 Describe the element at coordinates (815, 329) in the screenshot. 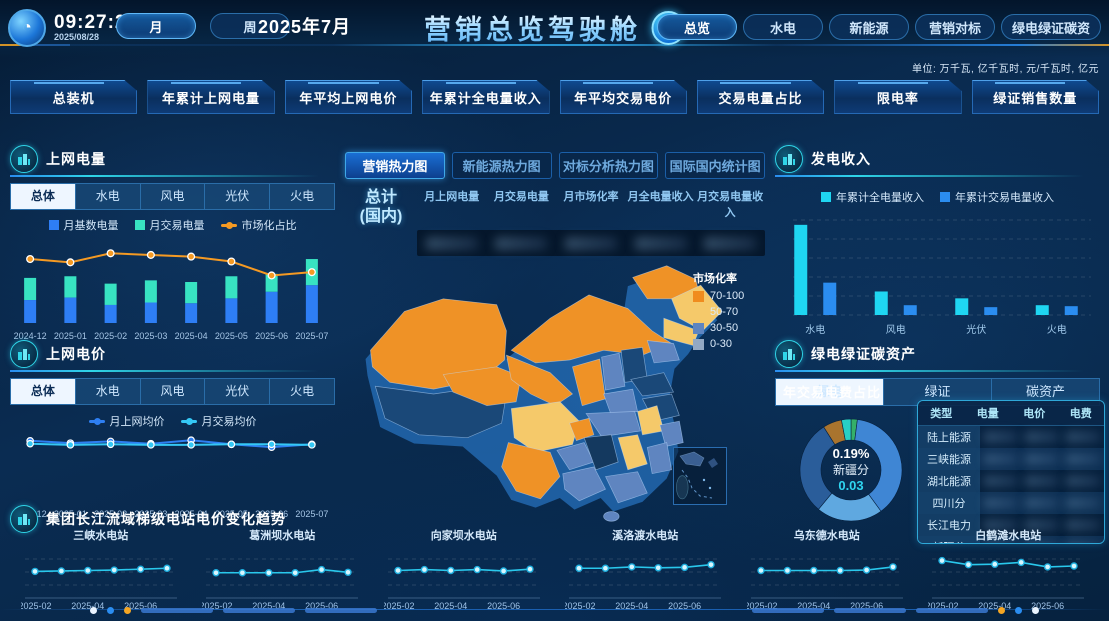

I see `svg-text: 水电` at that location.